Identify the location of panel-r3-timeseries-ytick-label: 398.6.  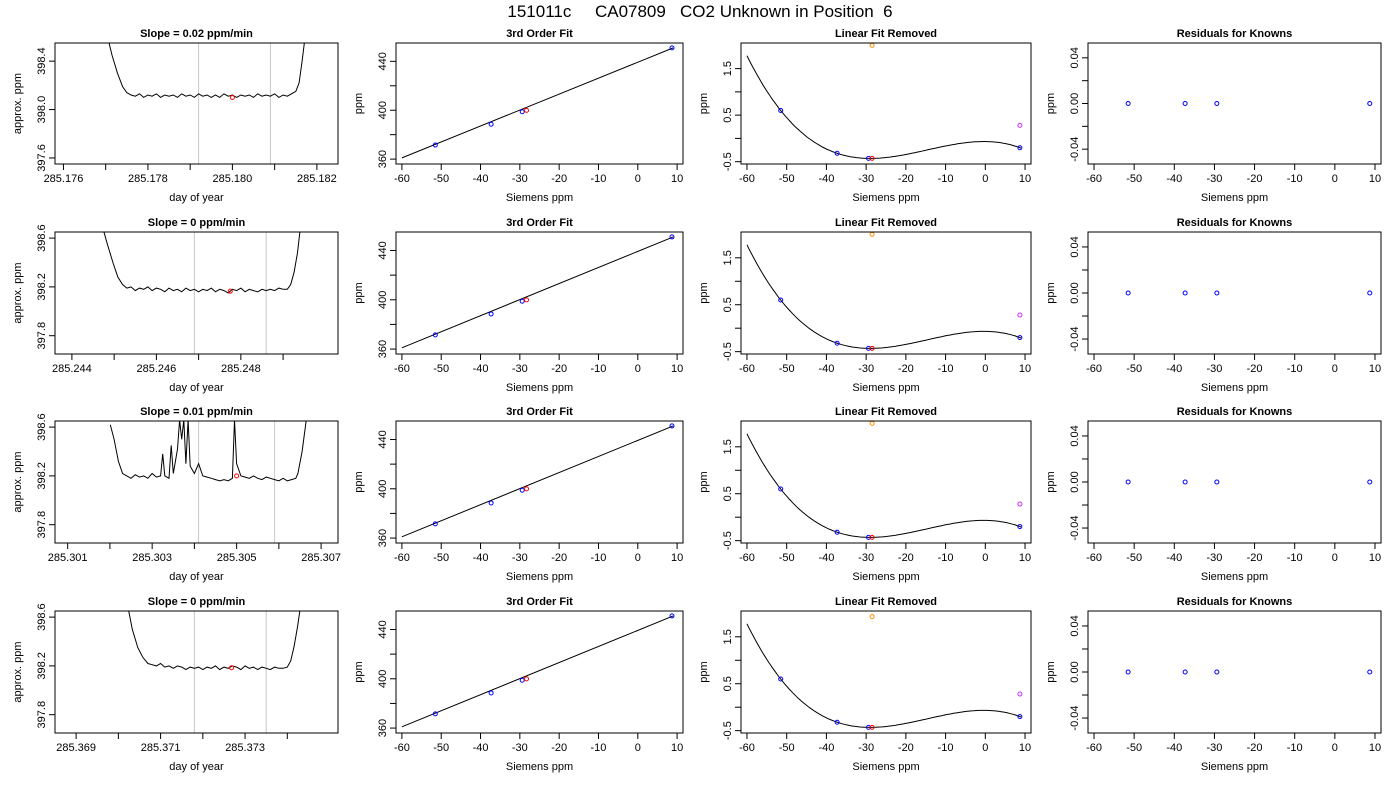
(42, 617).